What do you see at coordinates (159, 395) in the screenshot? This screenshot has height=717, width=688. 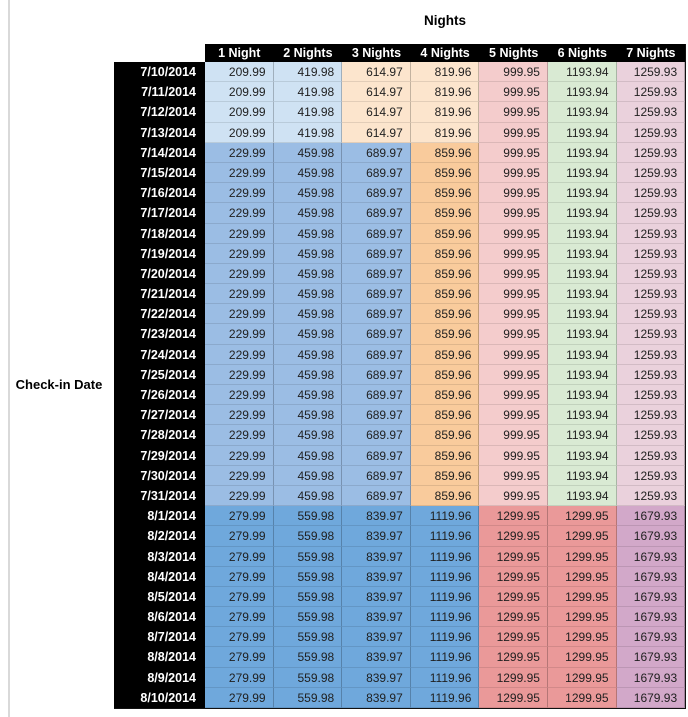 I see `row-header-cell: 7/26/2014` at bounding box center [159, 395].